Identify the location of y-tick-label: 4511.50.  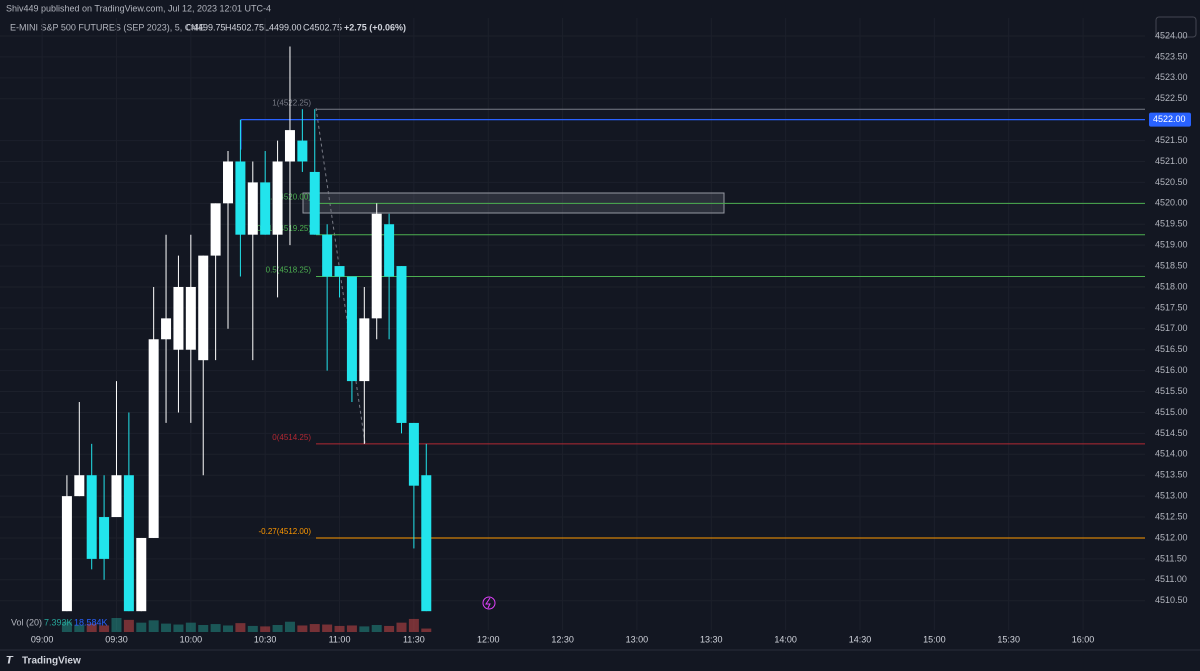
(1171, 558).